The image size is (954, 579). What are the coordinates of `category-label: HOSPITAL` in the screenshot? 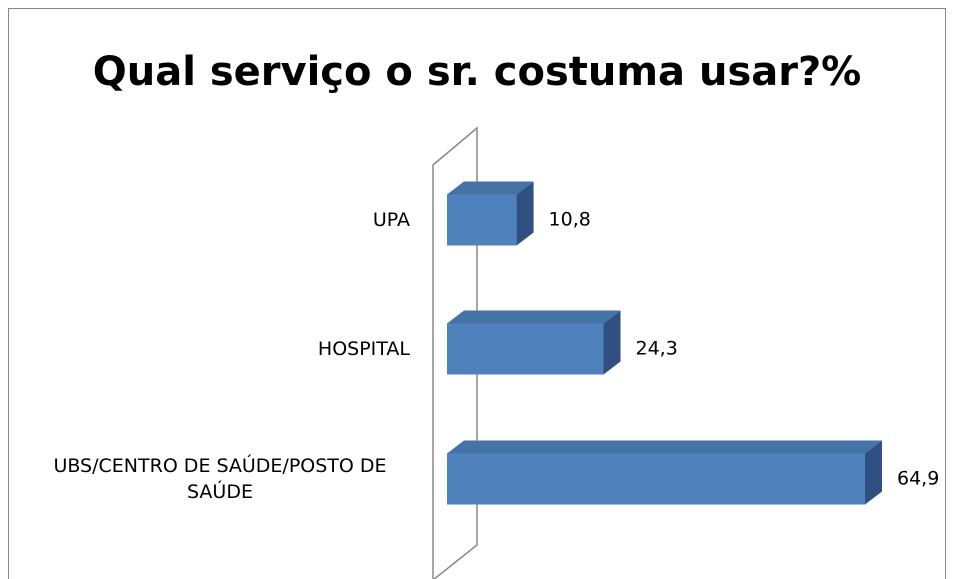 It's located at (363, 349).